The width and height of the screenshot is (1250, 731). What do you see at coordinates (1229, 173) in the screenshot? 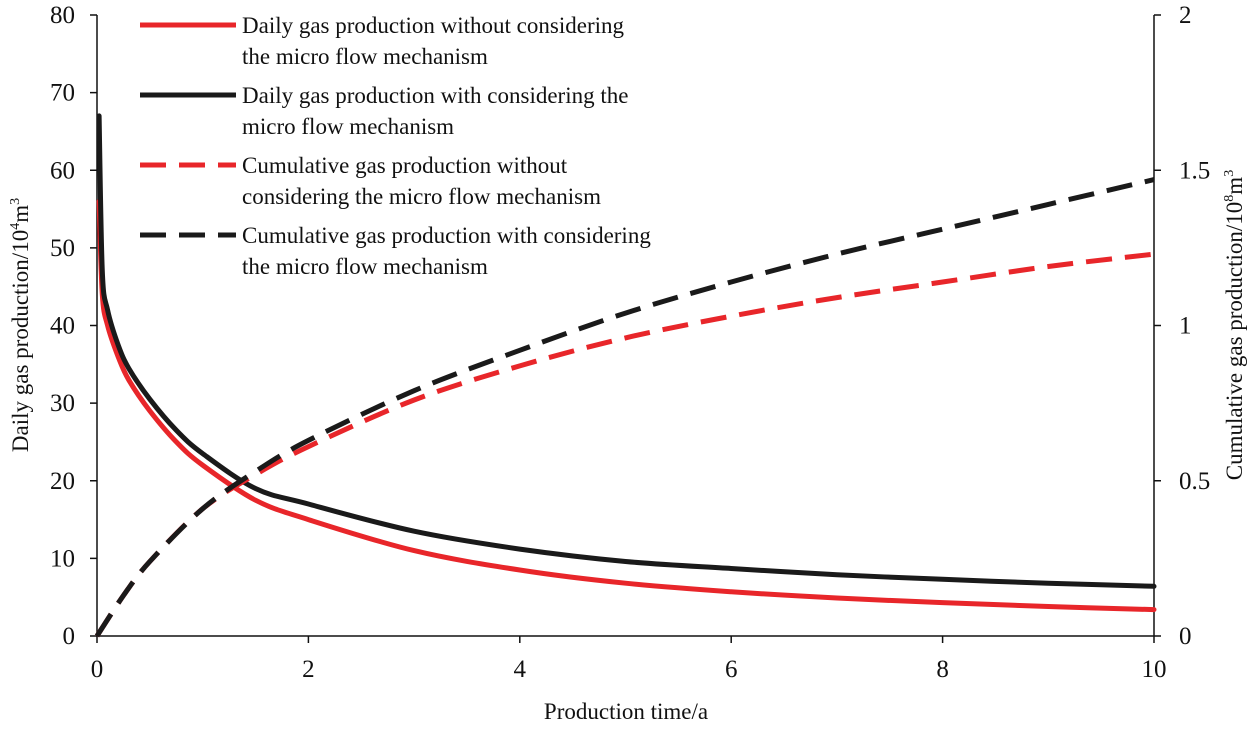
I see `y2-axis-title-sup2: 3` at bounding box center [1229, 173].